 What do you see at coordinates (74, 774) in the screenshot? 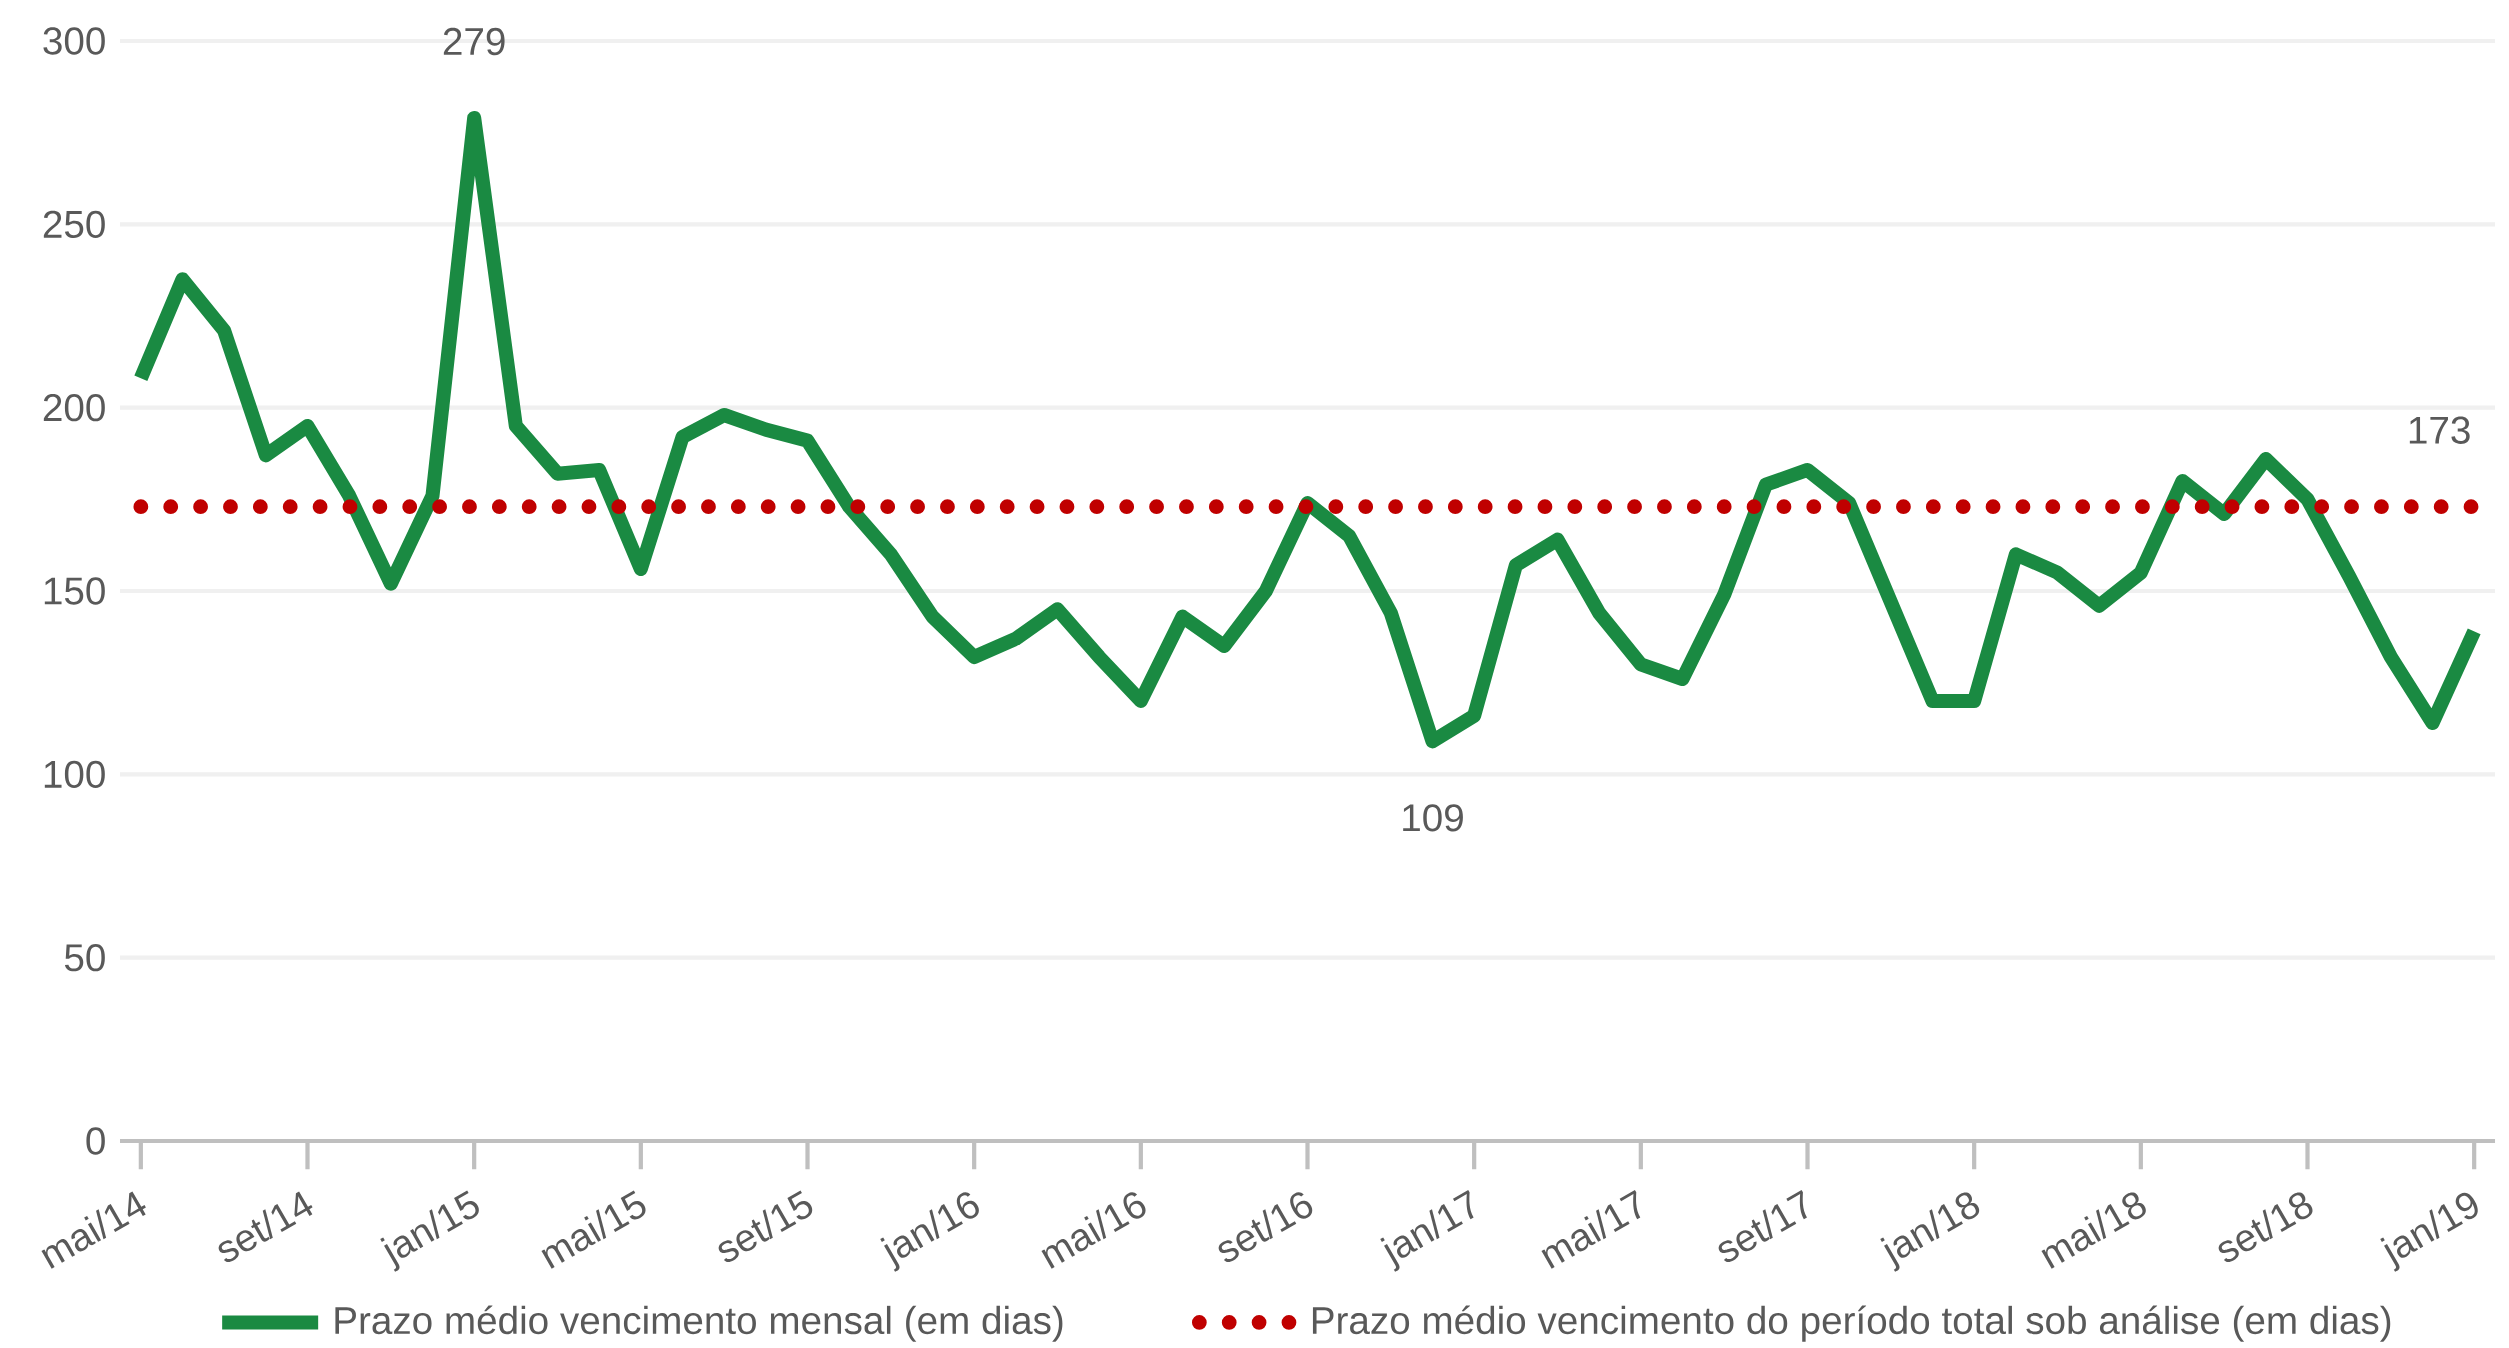
I see `y-tick-label: 100` at bounding box center [74, 774].